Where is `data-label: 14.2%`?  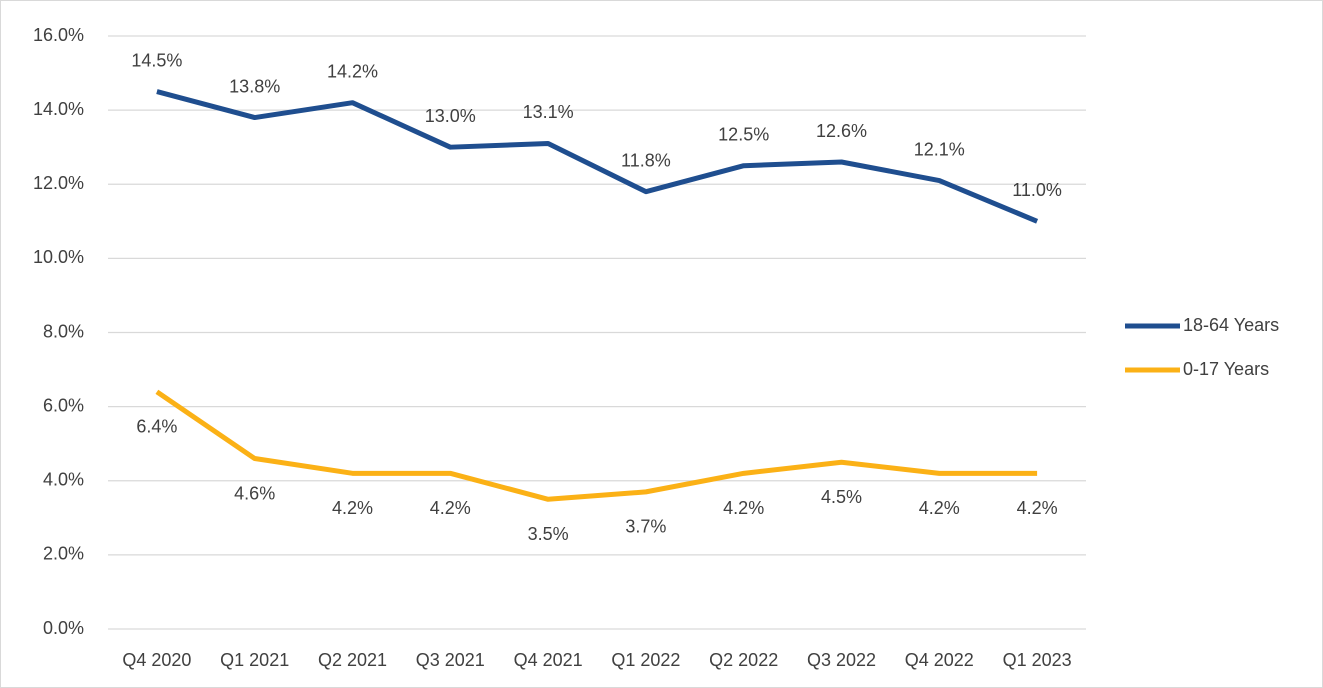
data-label: 14.2% is located at coordinates (352, 71).